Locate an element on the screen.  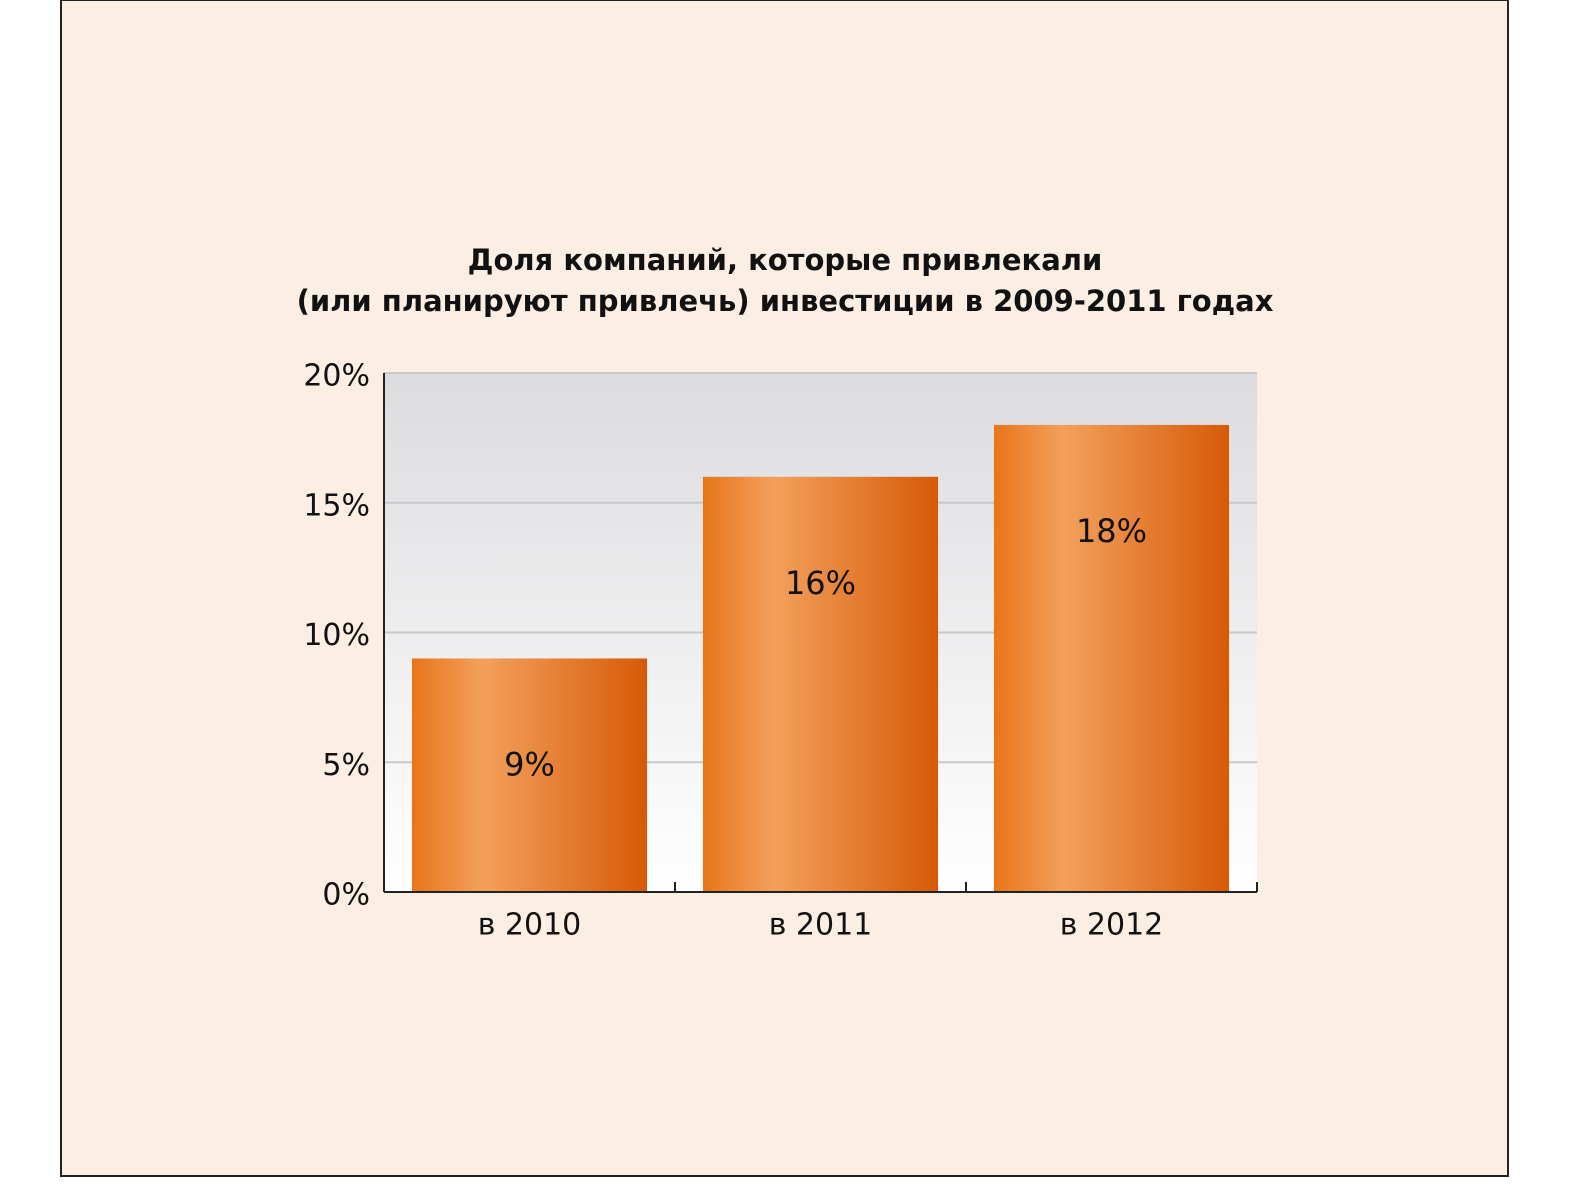
y-tick-label: 5% is located at coordinates (346, 765).